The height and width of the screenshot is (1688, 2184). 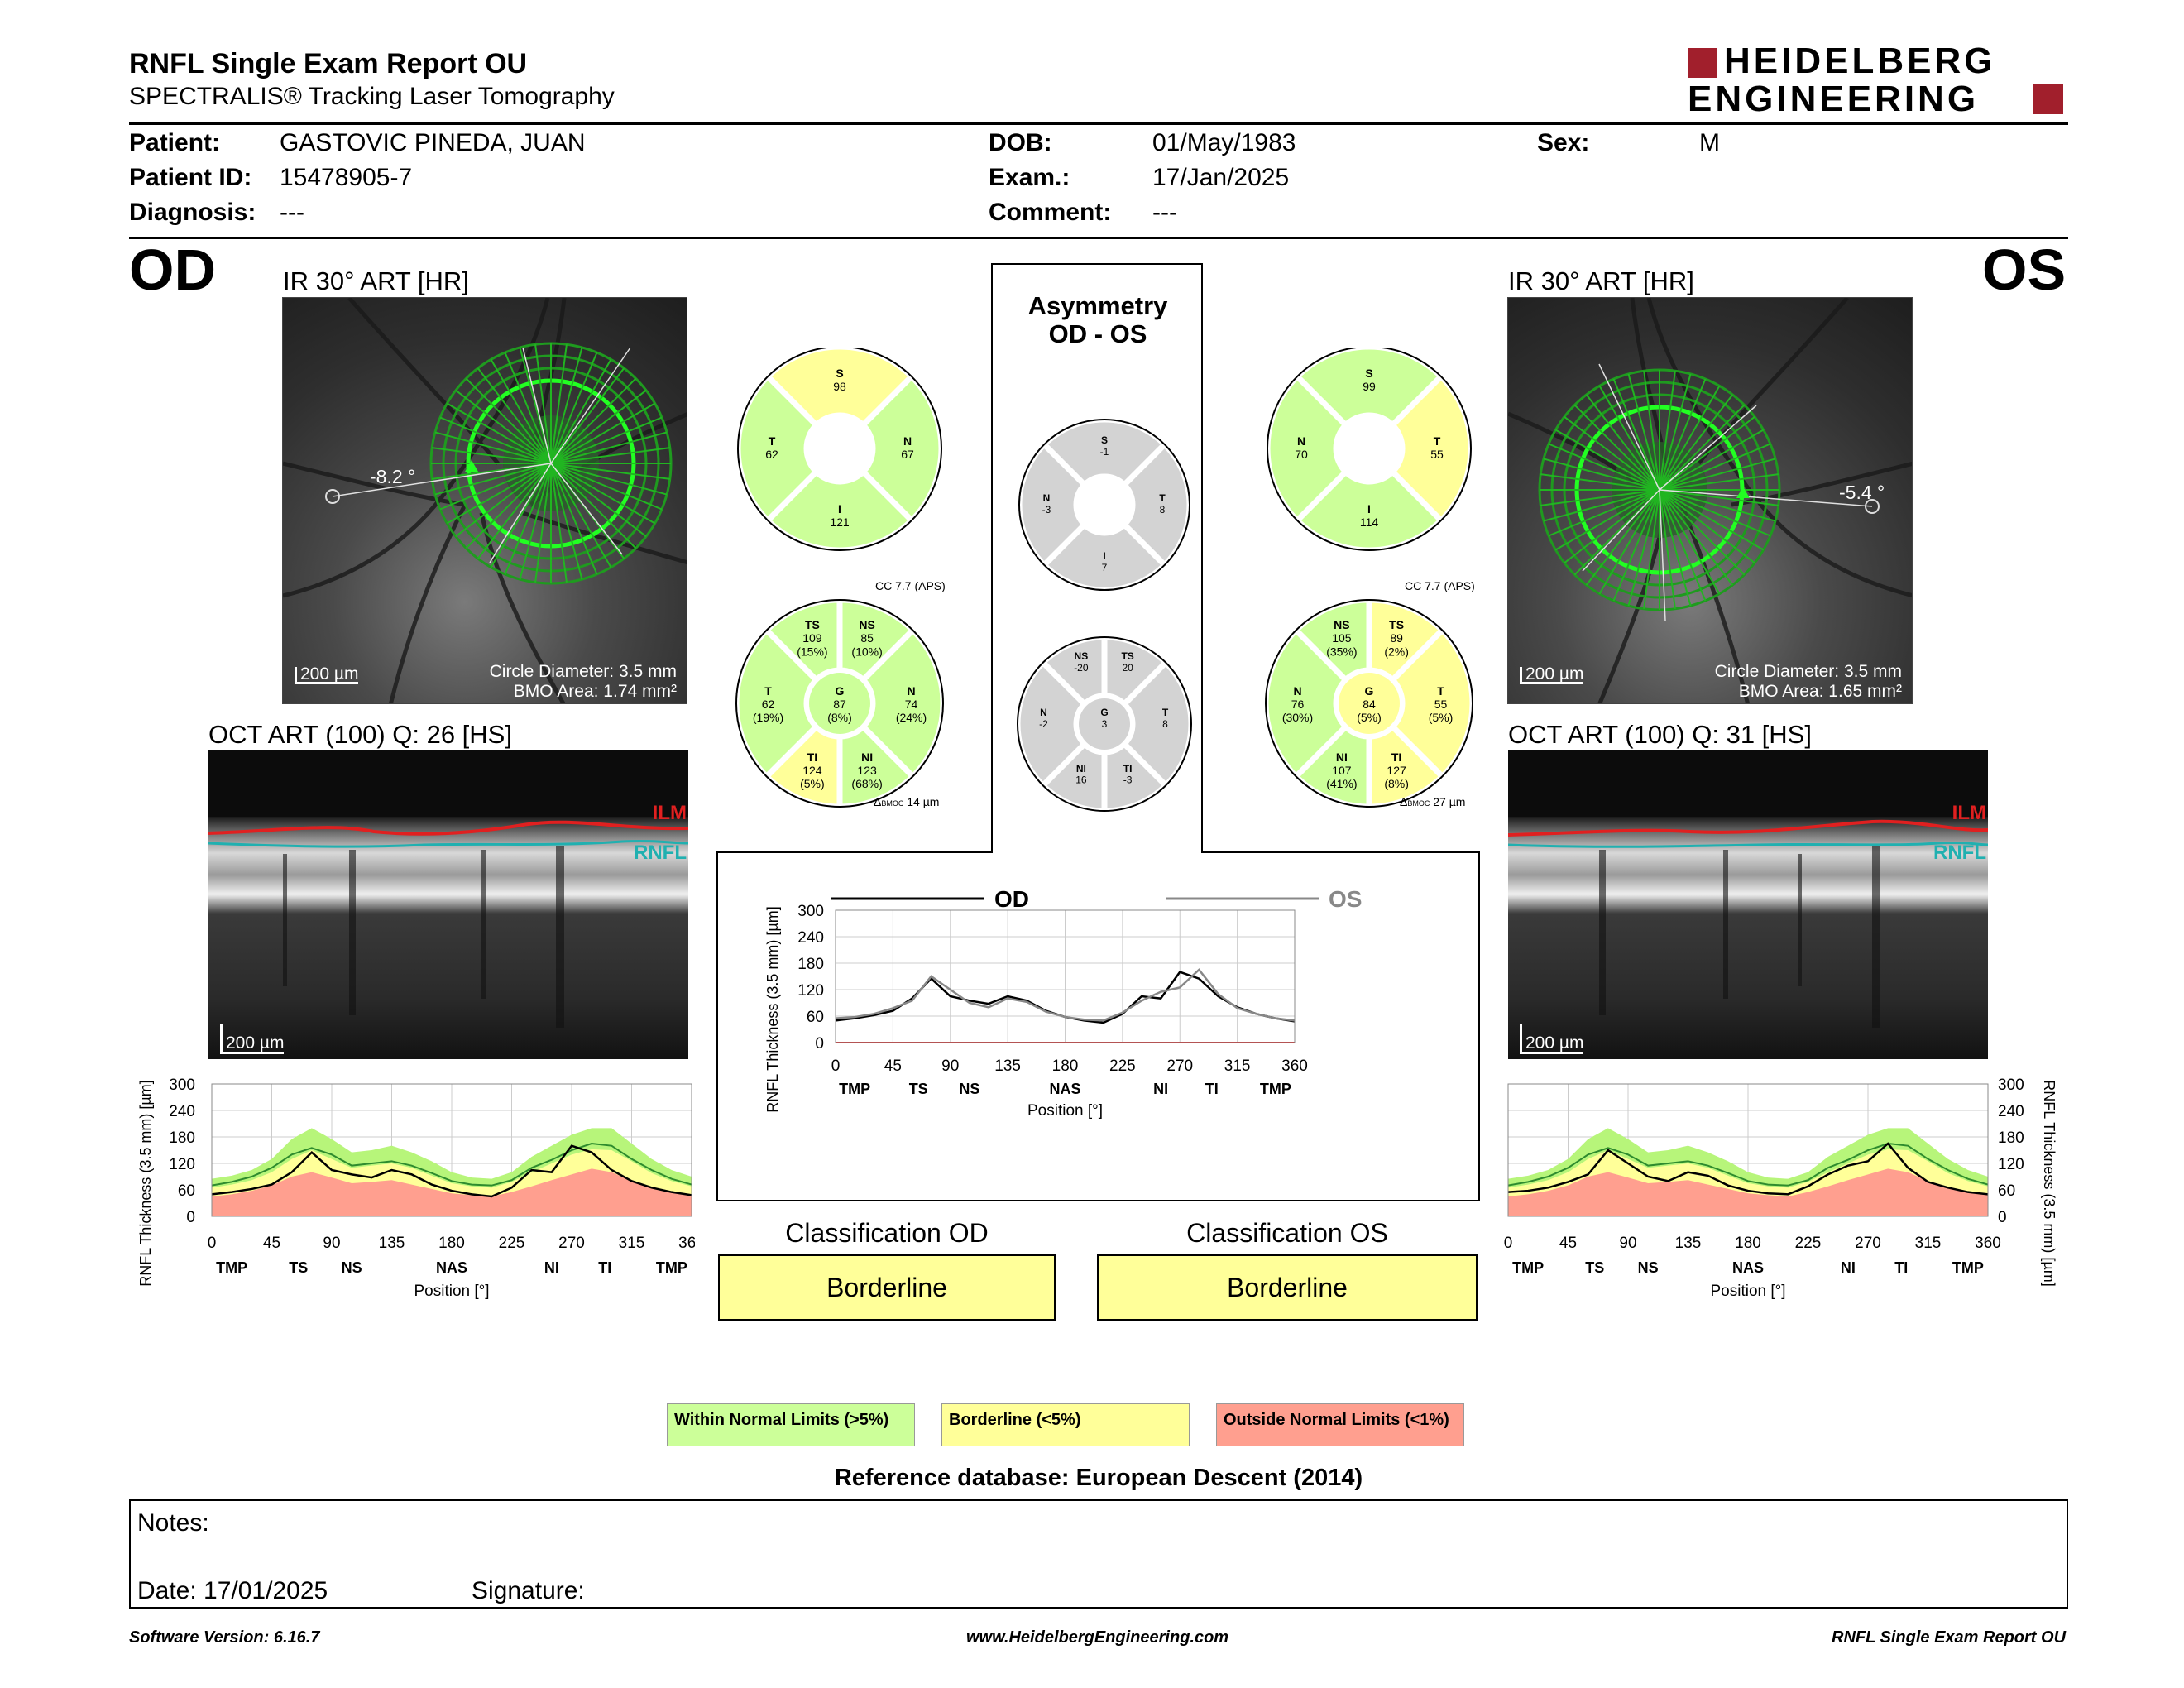 What do you see at coordinates (1396, 770) in the screenshot?
I see `os6-sector-ti-label: TI 127 (8%)` at bounding box center [1396, 770].